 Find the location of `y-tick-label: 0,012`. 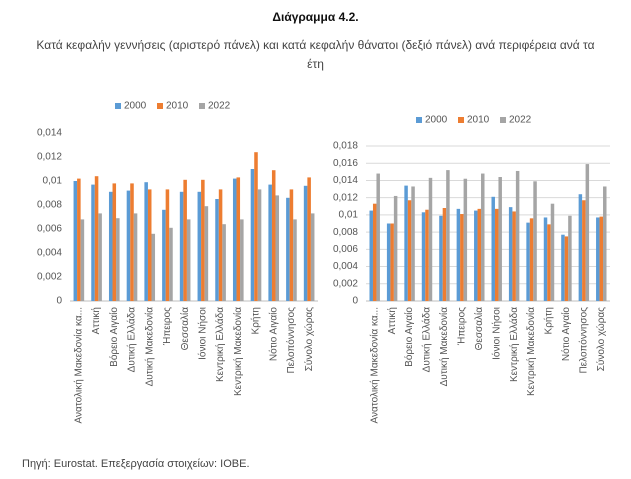

y-tick-label: 0,012 is located at coordinates (49, 157).